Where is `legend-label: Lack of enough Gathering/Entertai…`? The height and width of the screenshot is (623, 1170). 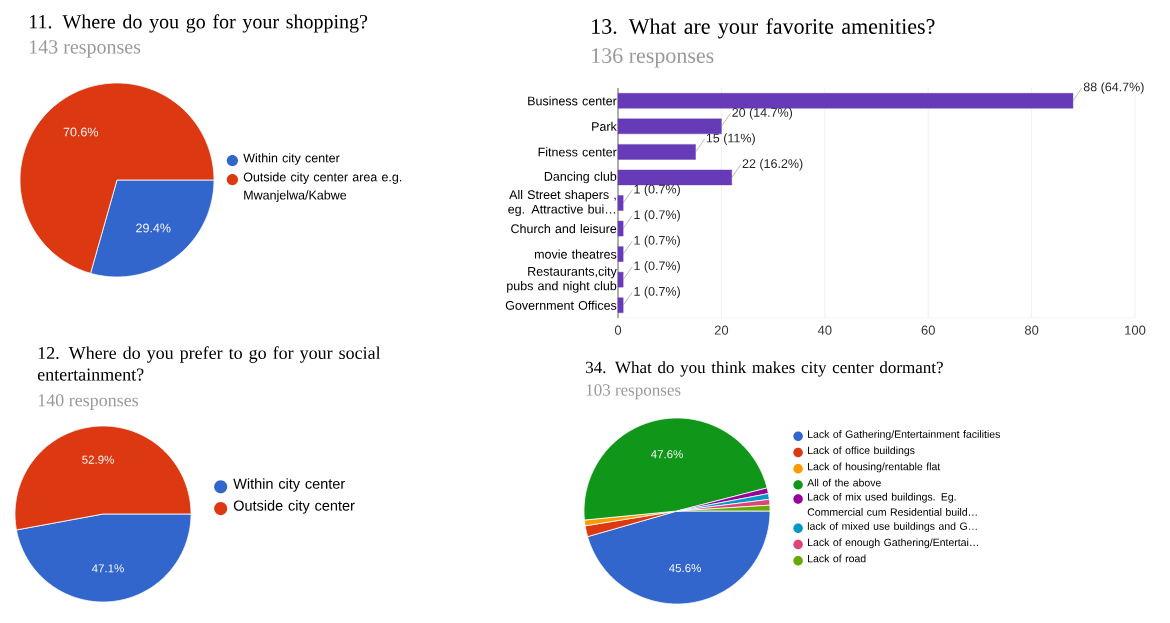 legend-label: Lack of enough Gathering/Entertai… is located at coordinates (893, 543).